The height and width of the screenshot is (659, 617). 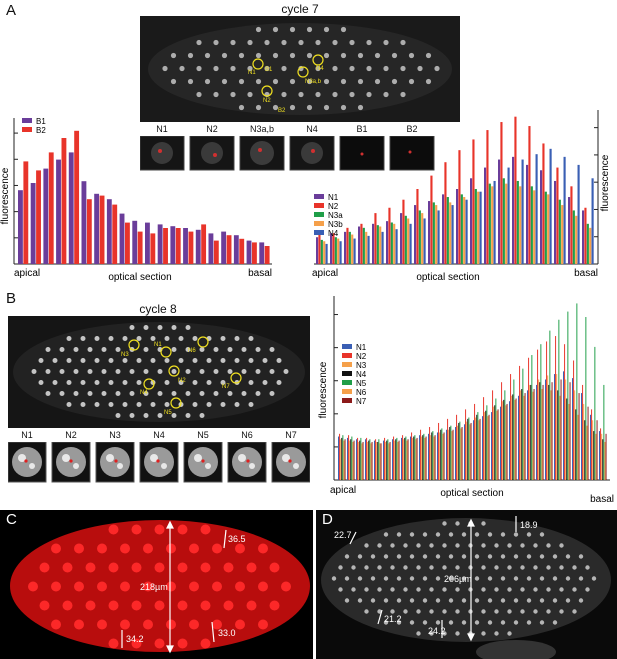 What do you see at coordinates (347, 400) in the screenshot?
I see `legend-swatch-n7` at bounding box center [347, 400].